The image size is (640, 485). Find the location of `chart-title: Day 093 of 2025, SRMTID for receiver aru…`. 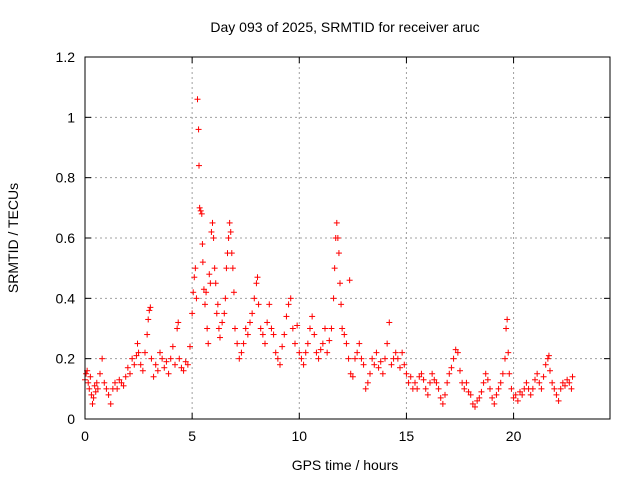

chart-title: Day 093 of 2025, SRMTID for receiver aru… is located at coordinates (344, 27).